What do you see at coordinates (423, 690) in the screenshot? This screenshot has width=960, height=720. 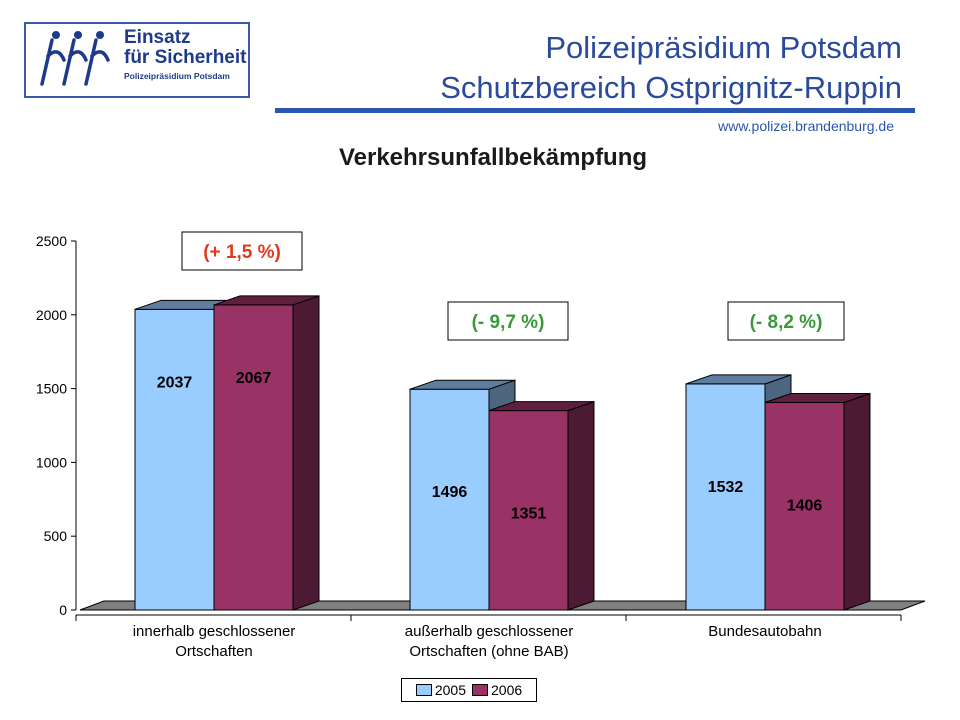 I see `legend-swatch-2005` at bounding box center [423, 690].